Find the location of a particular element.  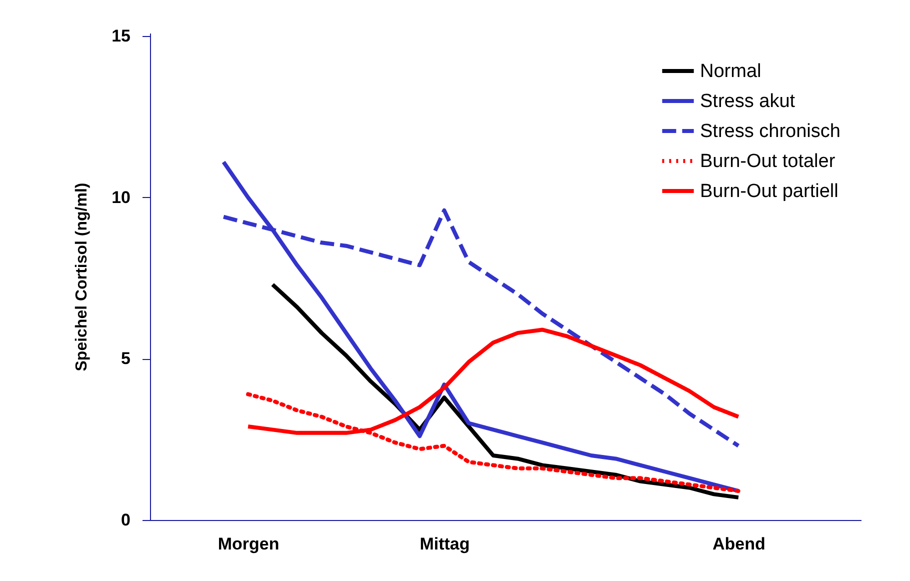

x-tick-label: Mittag is located at coordinates (445, 544).